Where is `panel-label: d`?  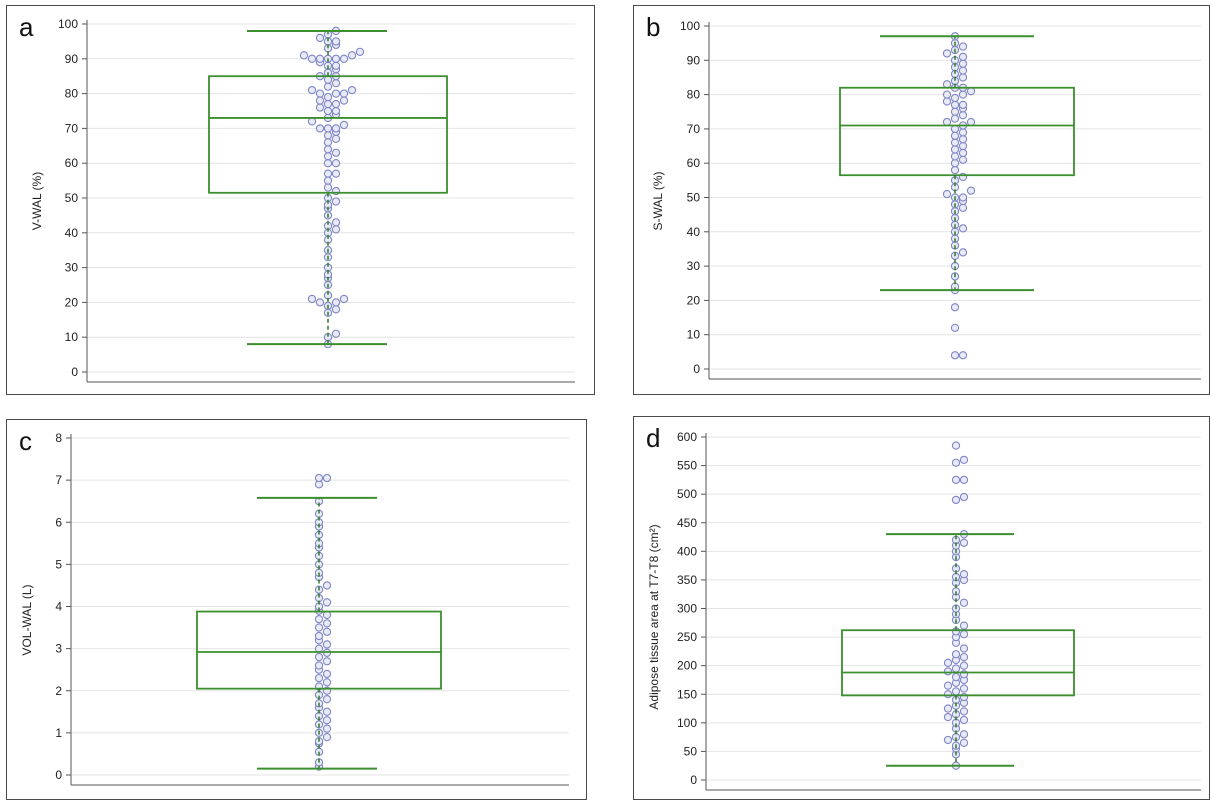 panel-label: d is located at coordinates (653, 438).